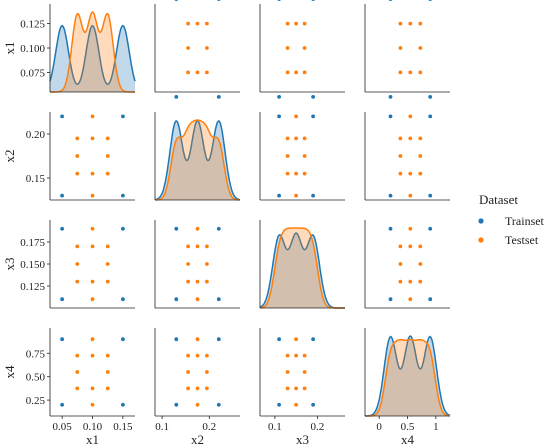 The width and height of the screenshot is (550, 446). What do you see at coordinates (36, 354) in the screenshot?
I see `y-tick-label: 0.75` at bounding box center [36, 354].